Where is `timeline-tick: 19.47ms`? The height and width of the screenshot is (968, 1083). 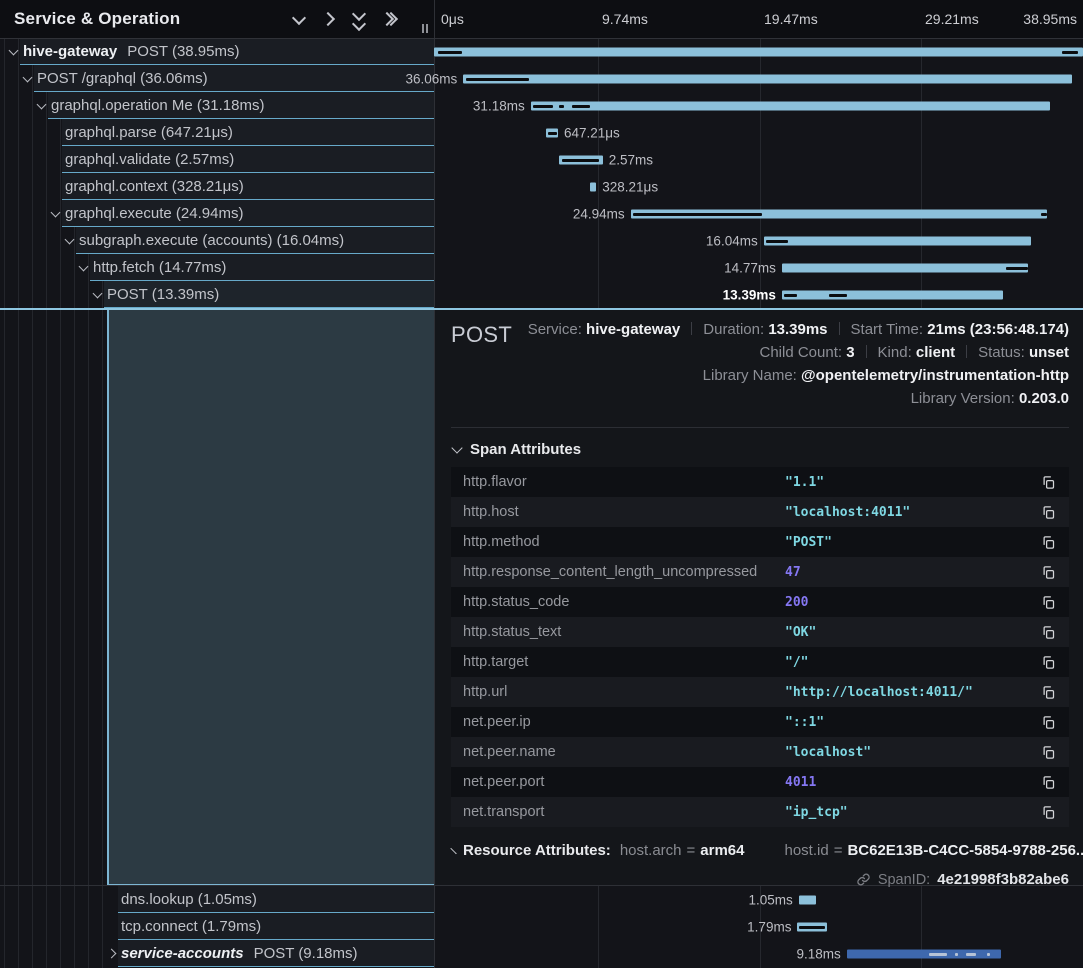
timeline-tick: 19.47ms is located at coordinates (791, 19).